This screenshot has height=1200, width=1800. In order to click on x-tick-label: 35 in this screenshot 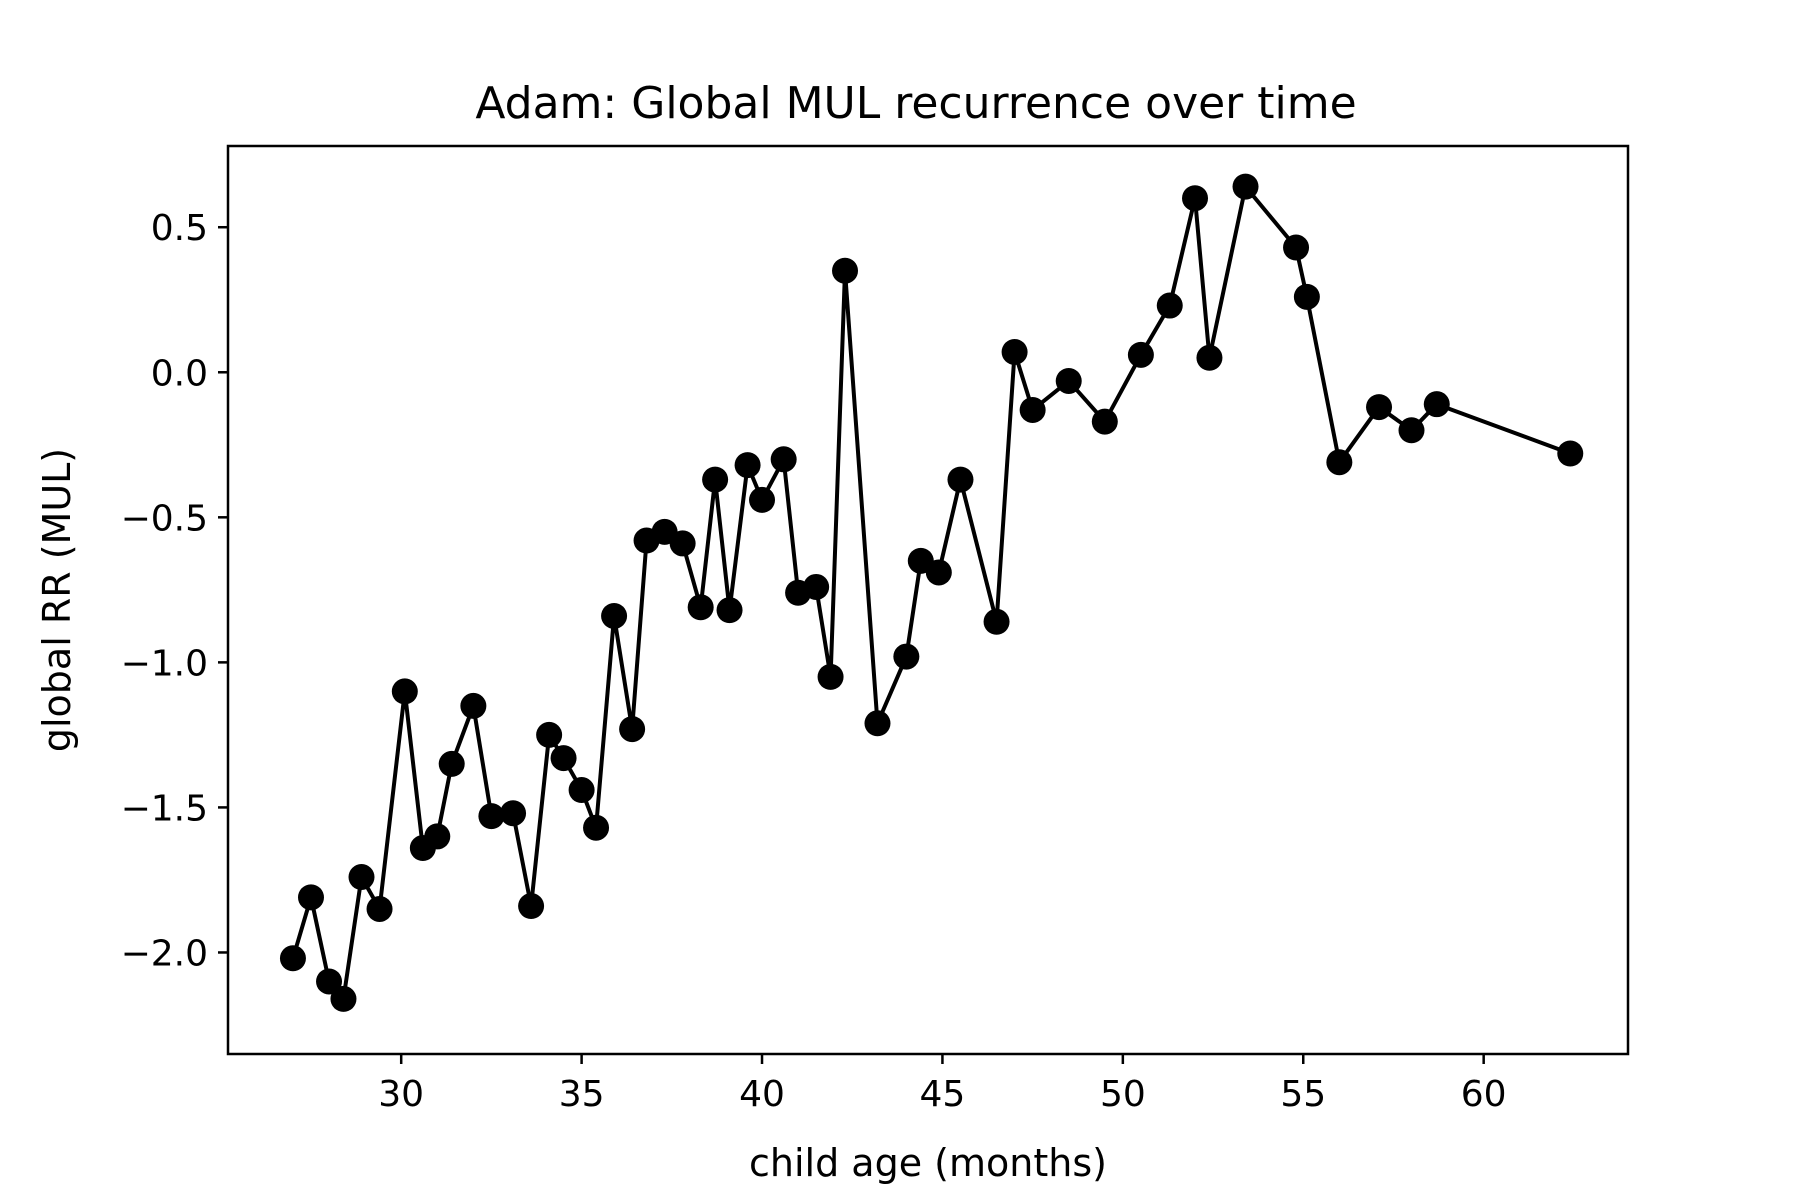, I will do `click(582, 1094)`.